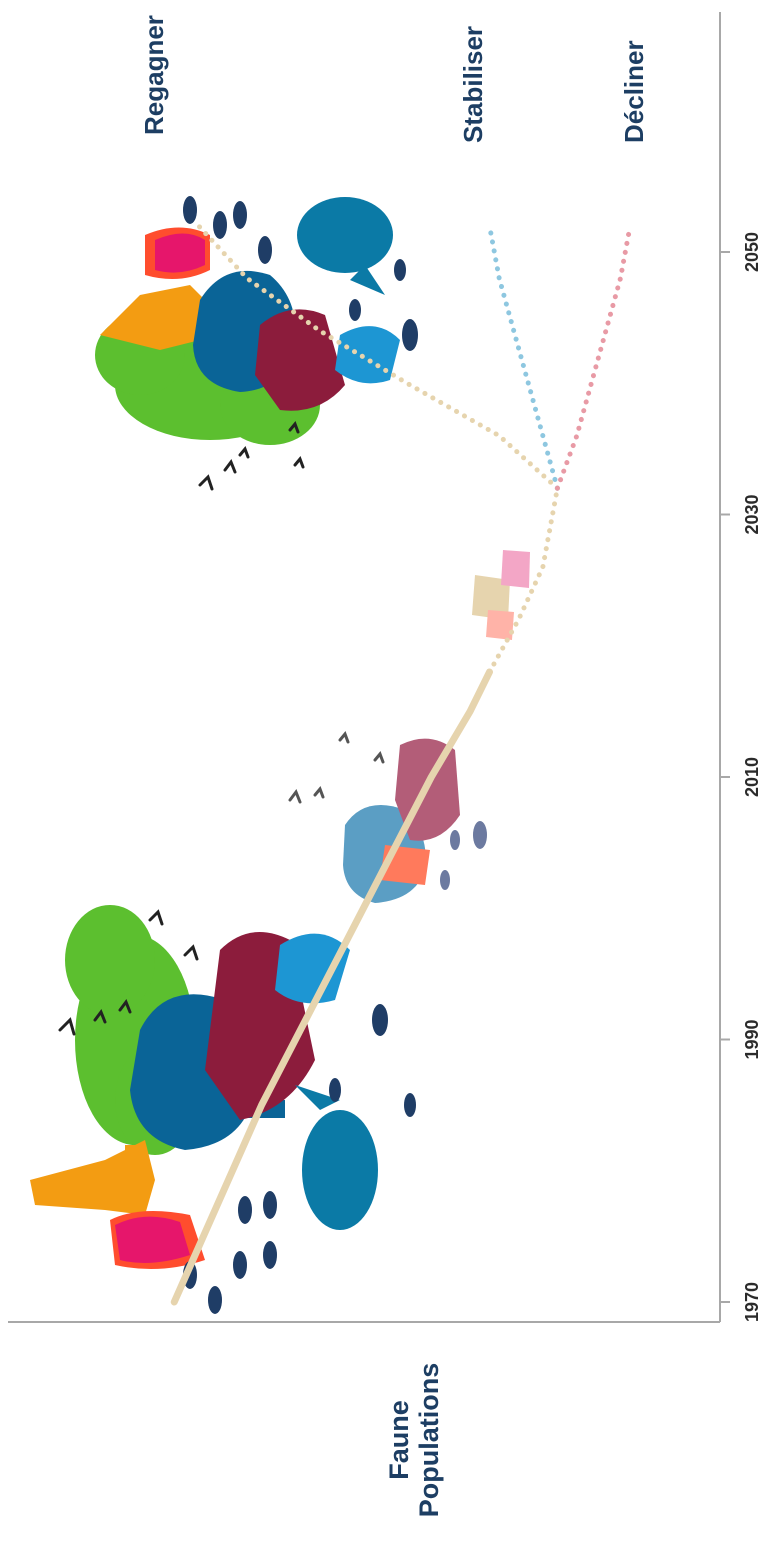 The height and width of the screenshot is (1542, 781). I want to click on y-axis-label-line-1: Faune, so click(399, 1440).